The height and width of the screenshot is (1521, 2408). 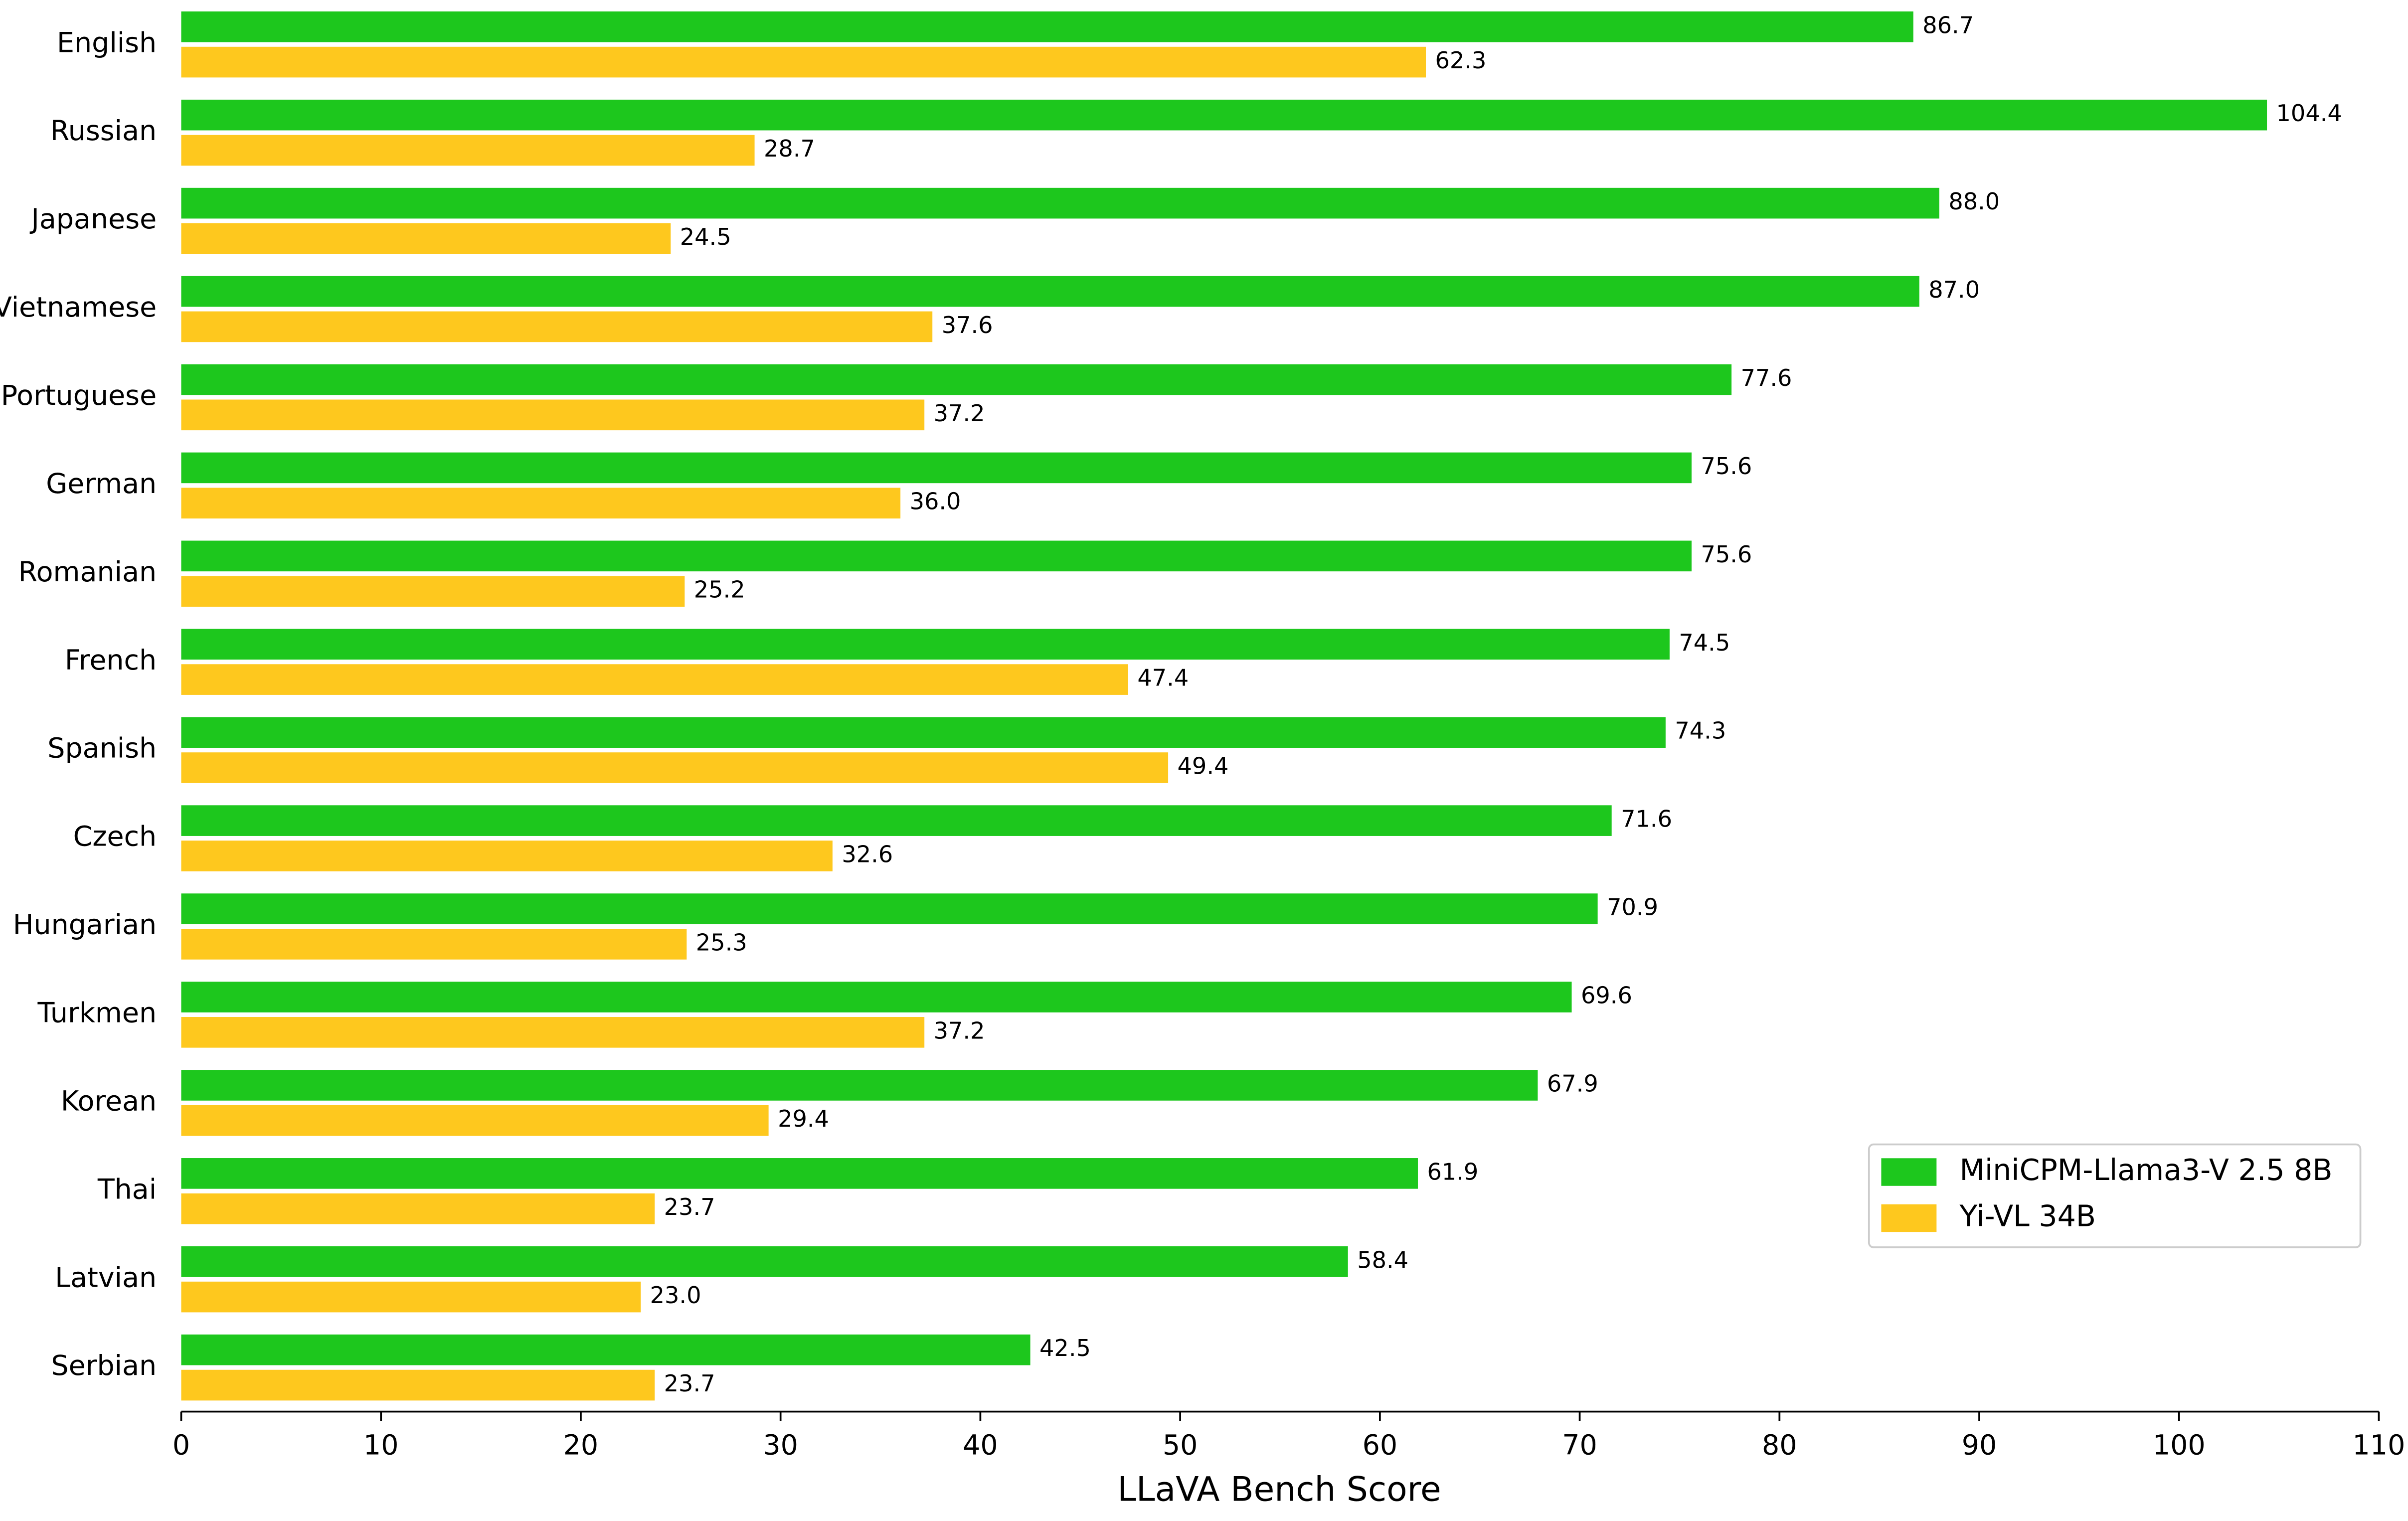 What do you see at coordinates (721, 942) in the screenshot?
I see `value-label: 25.3` at bounding box center [721, 942].